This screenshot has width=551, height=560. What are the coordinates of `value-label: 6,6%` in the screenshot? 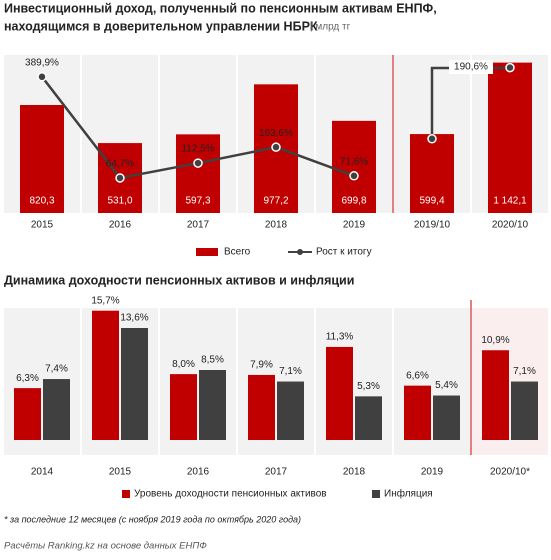 It's located at (417, 375).